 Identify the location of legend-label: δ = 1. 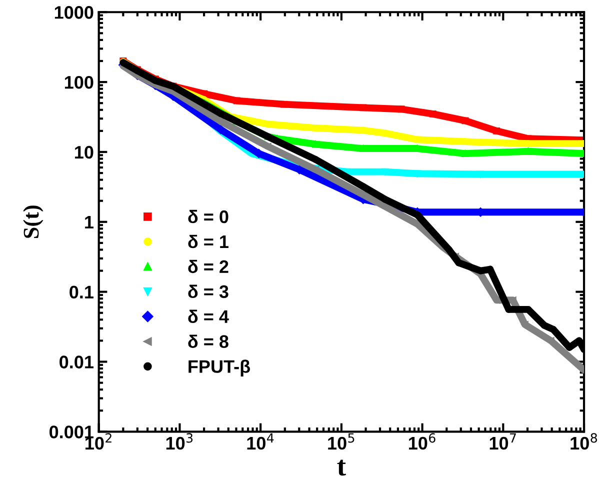
(208, 241).